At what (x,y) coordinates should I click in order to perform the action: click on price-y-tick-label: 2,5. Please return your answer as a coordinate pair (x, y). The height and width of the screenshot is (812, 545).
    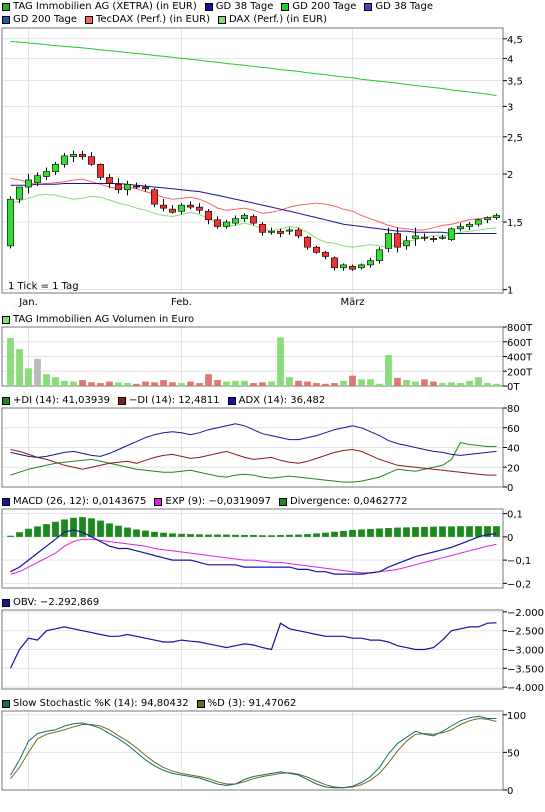
    Looking at the image, I should click on (515, 138).